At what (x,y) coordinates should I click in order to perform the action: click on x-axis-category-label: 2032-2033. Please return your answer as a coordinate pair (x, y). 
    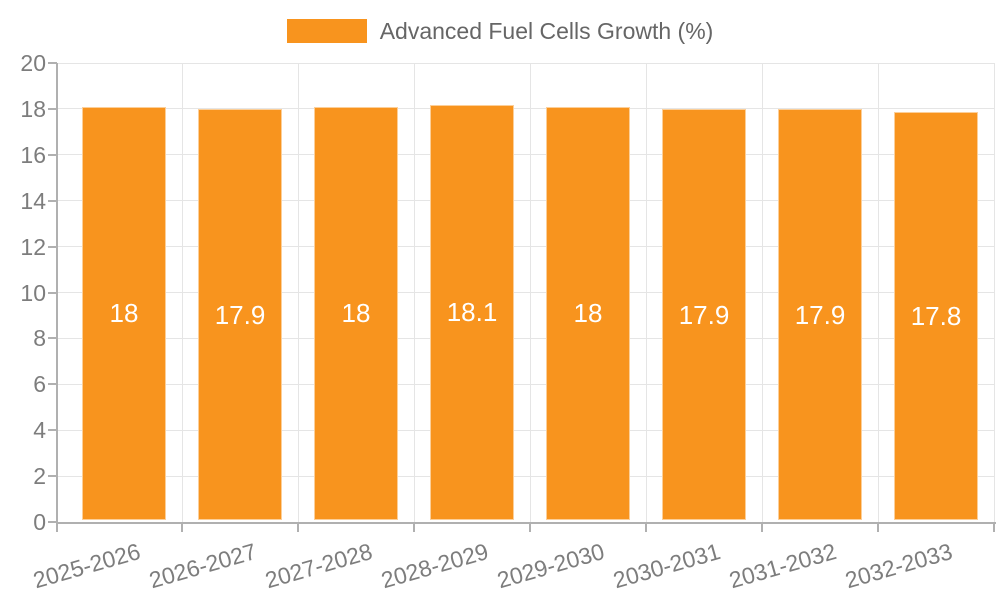
    Looking at the image, I should click on (899, 566).